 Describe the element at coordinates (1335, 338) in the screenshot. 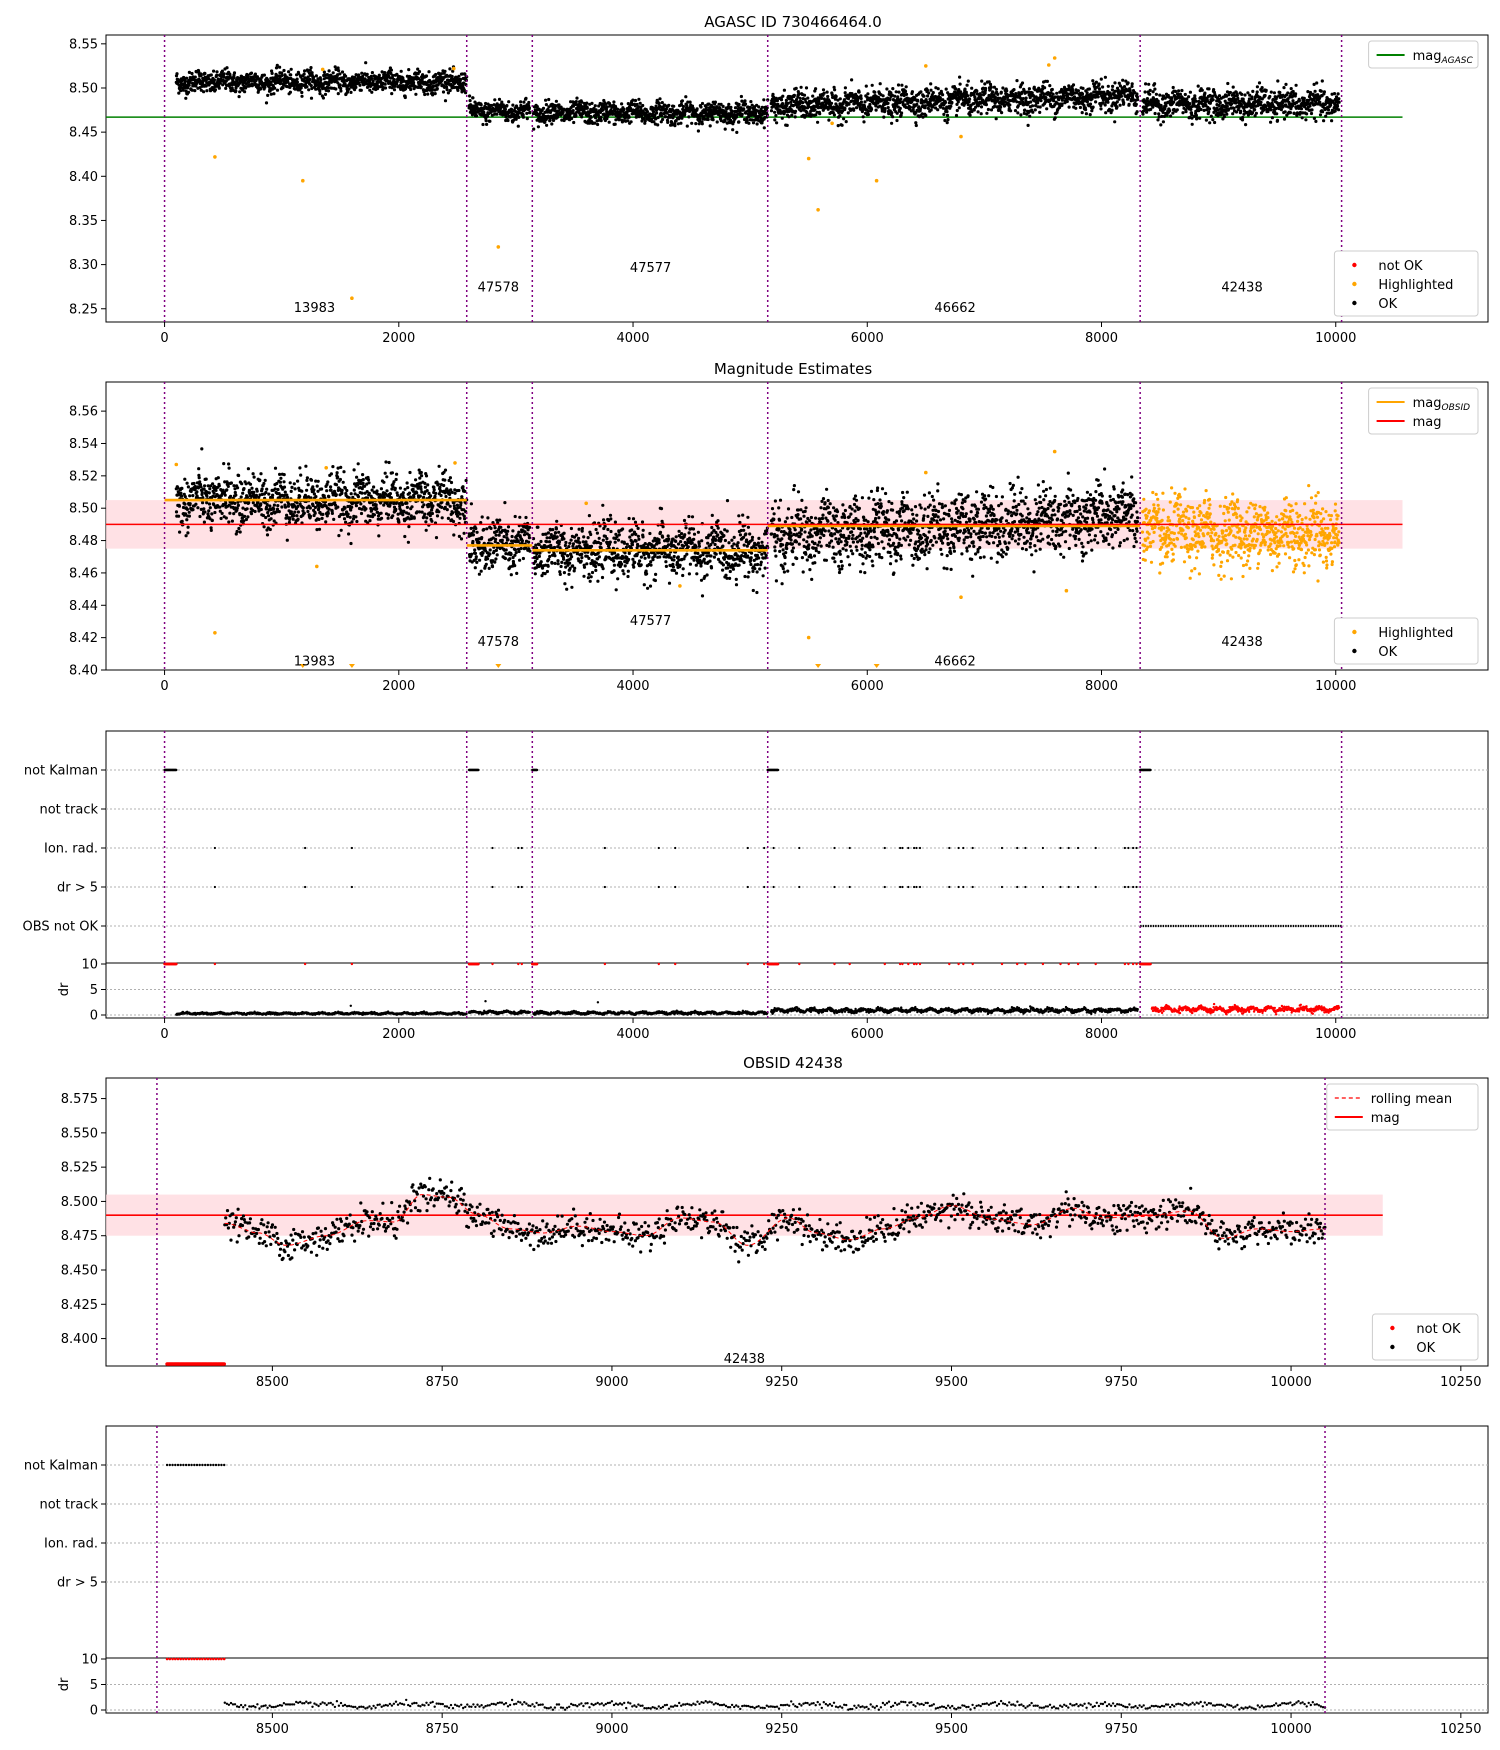

I see `agasc-xtick-label: 10000` at that location.